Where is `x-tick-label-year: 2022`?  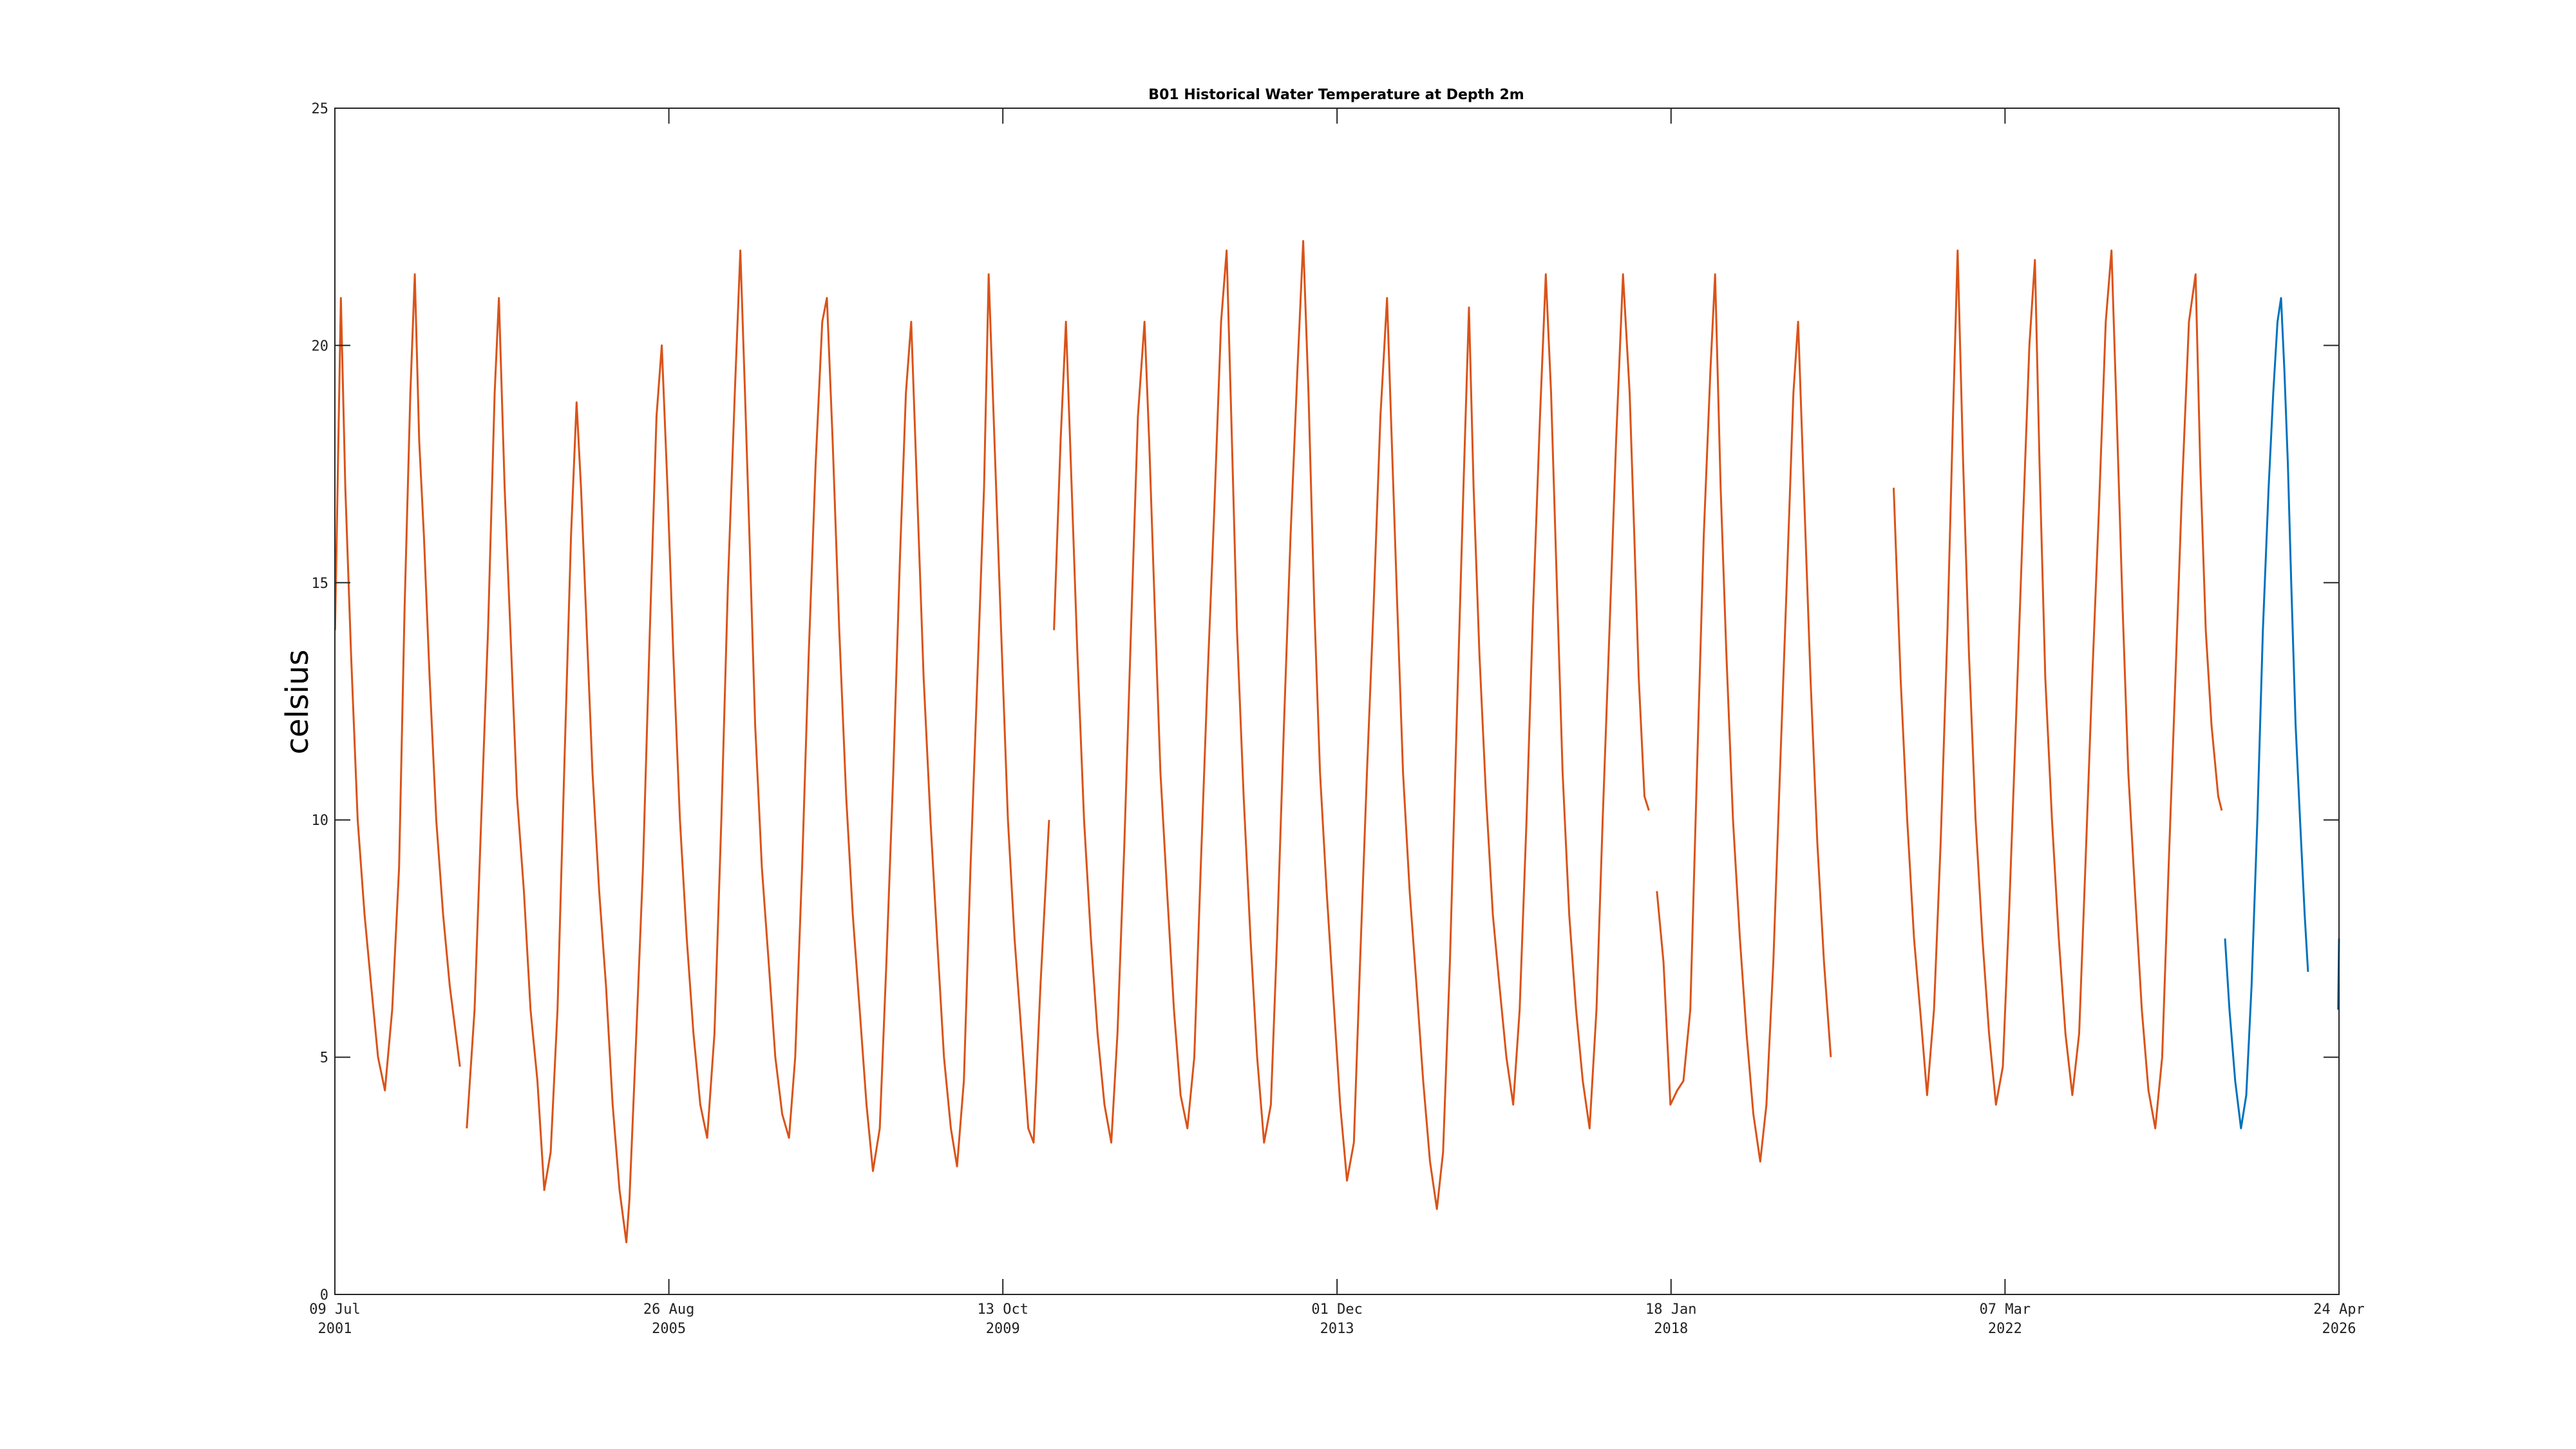
x-tick-label-year: 2022 is located at coordinates (2005, 1329).